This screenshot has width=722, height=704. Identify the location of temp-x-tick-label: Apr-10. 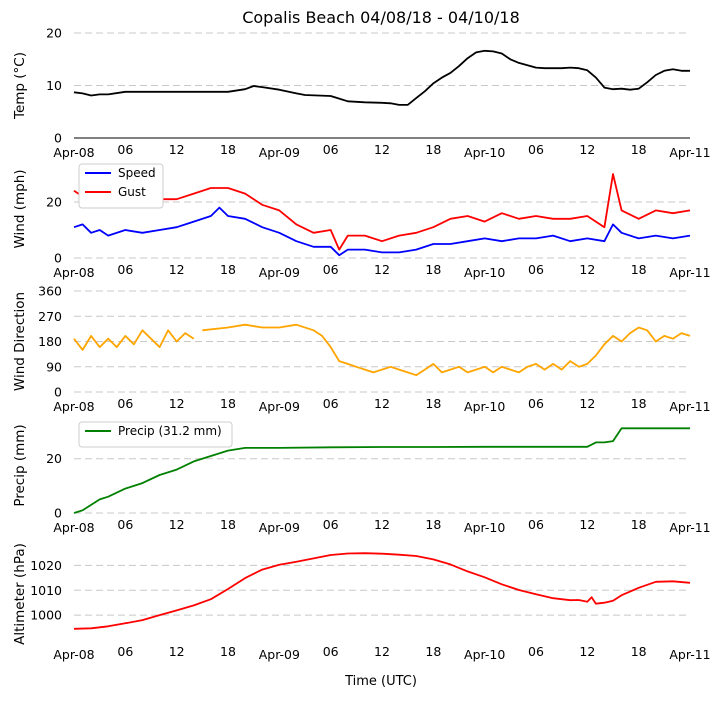
(484, 152).